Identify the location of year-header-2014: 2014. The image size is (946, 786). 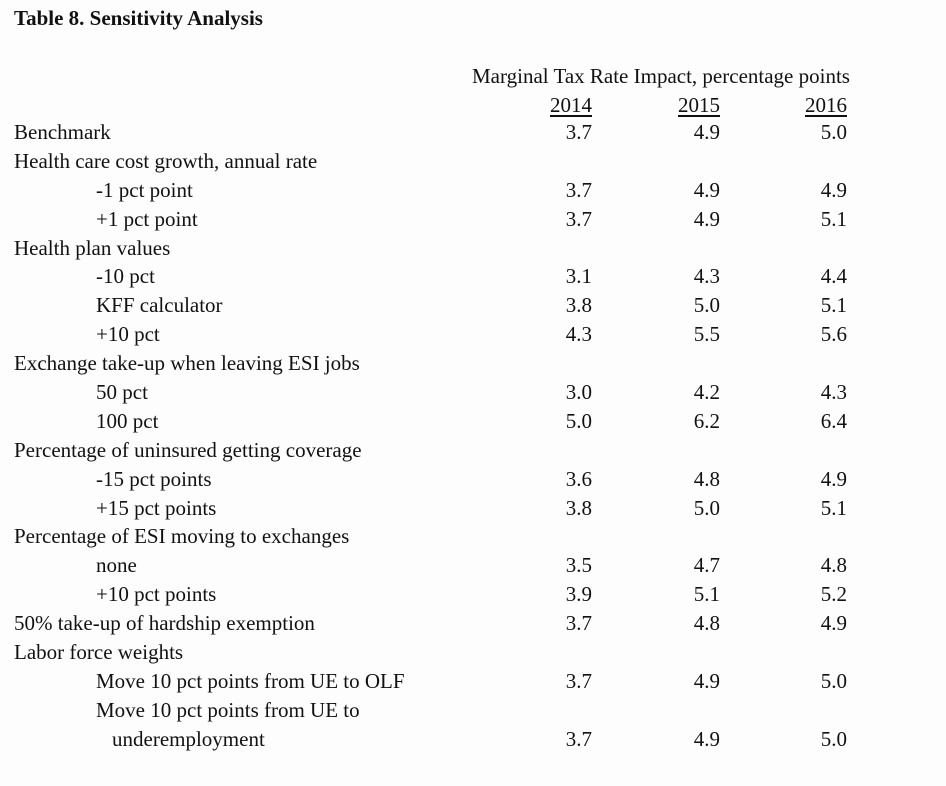
(571, 105).